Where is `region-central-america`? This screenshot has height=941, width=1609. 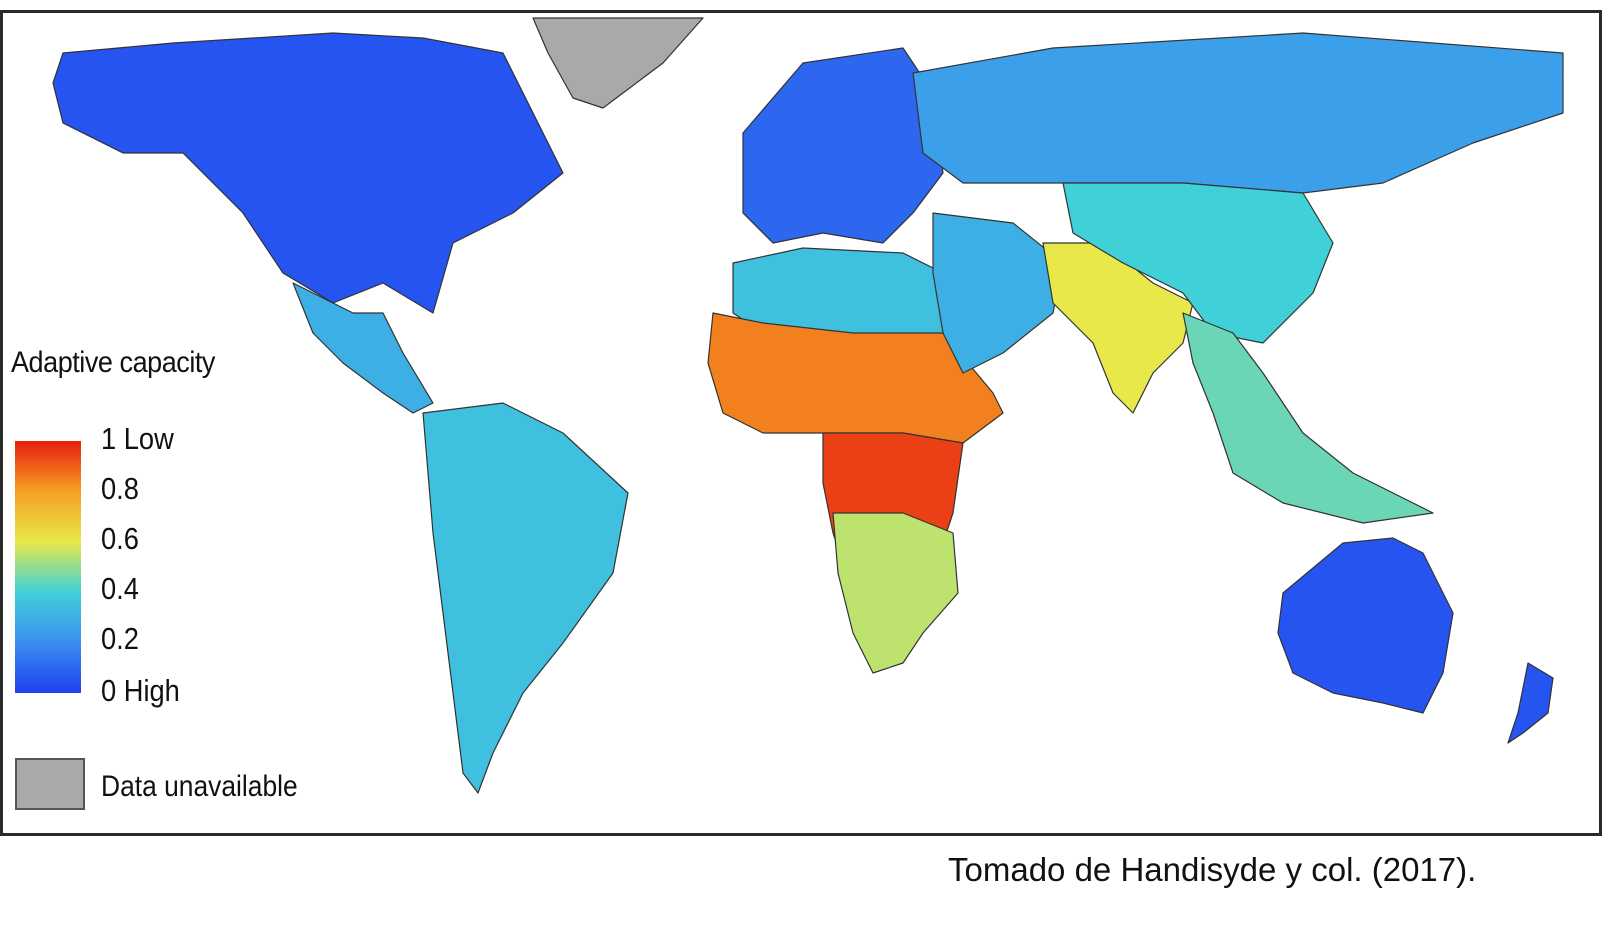 region-central-america is located at coordinates (363, 348).